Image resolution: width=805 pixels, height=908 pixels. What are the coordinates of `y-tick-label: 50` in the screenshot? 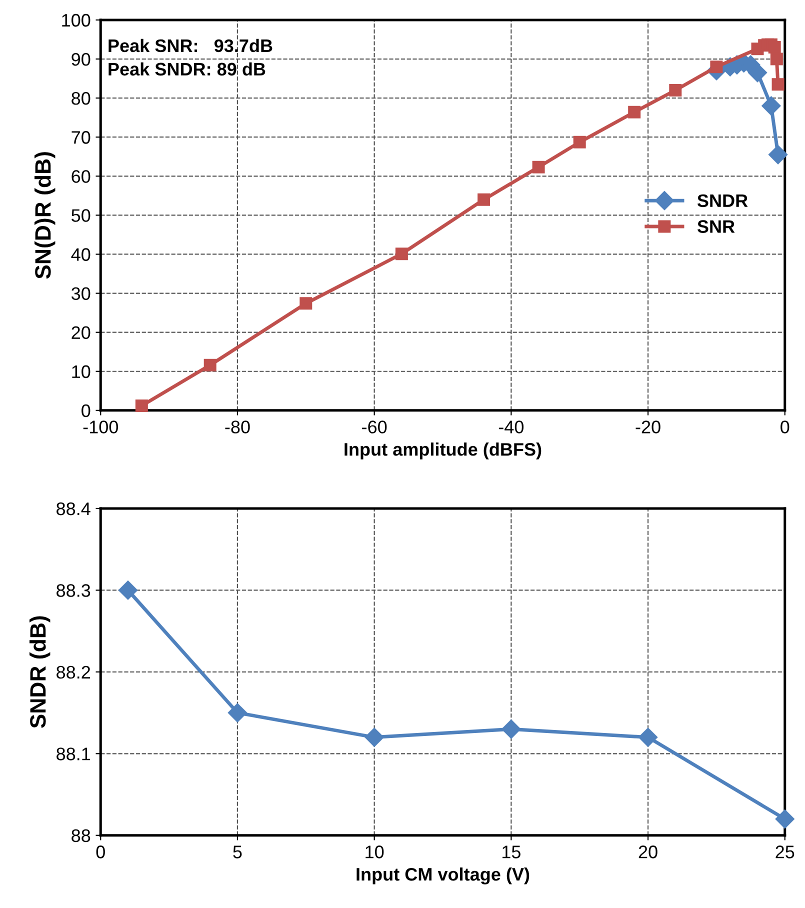 It's located at (81, 215).